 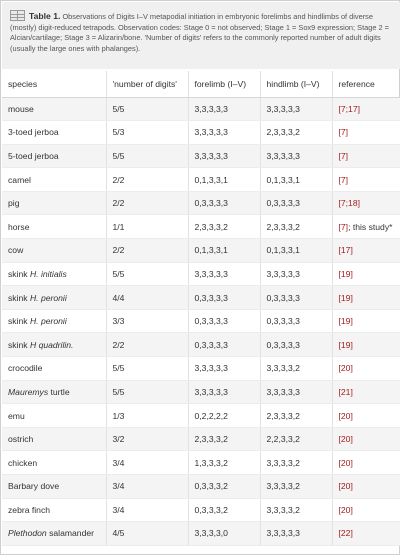 What do you see at coordinates (366, 392) in the screenshot?
I see `cell-reference: [21]` at bounding box center [366, 392].